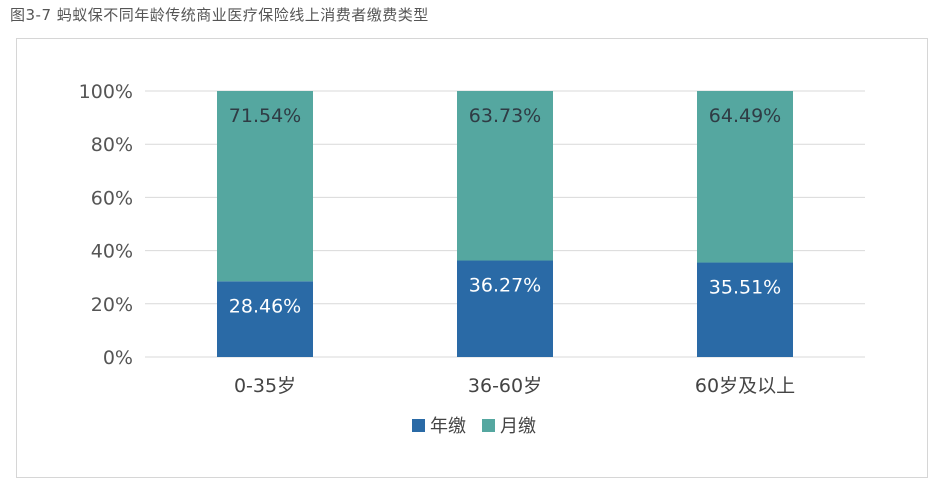 The image size is (945, 490). What do you see at coordinates (745, 116) in the screenshot?
I see `data-label: 64.49%` at bounding box center [745, 116].